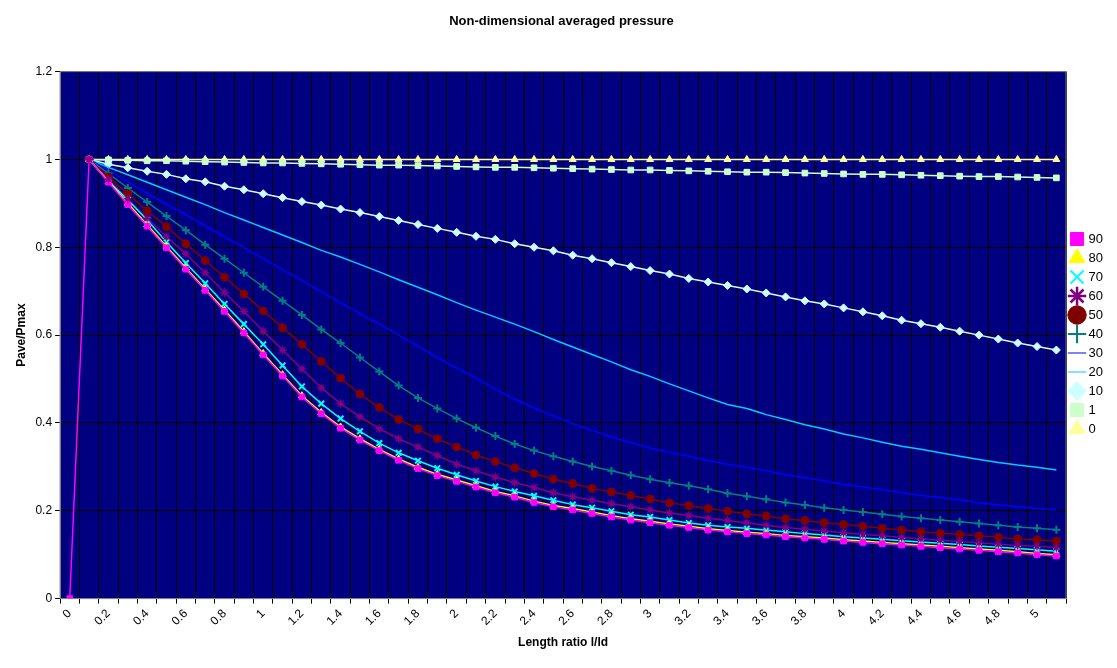  What do you see at coordinates (561, 21) in the screenshot?
I see `chart-title: Non-dimensional averaged pressure` at bounding box center [561, 21].